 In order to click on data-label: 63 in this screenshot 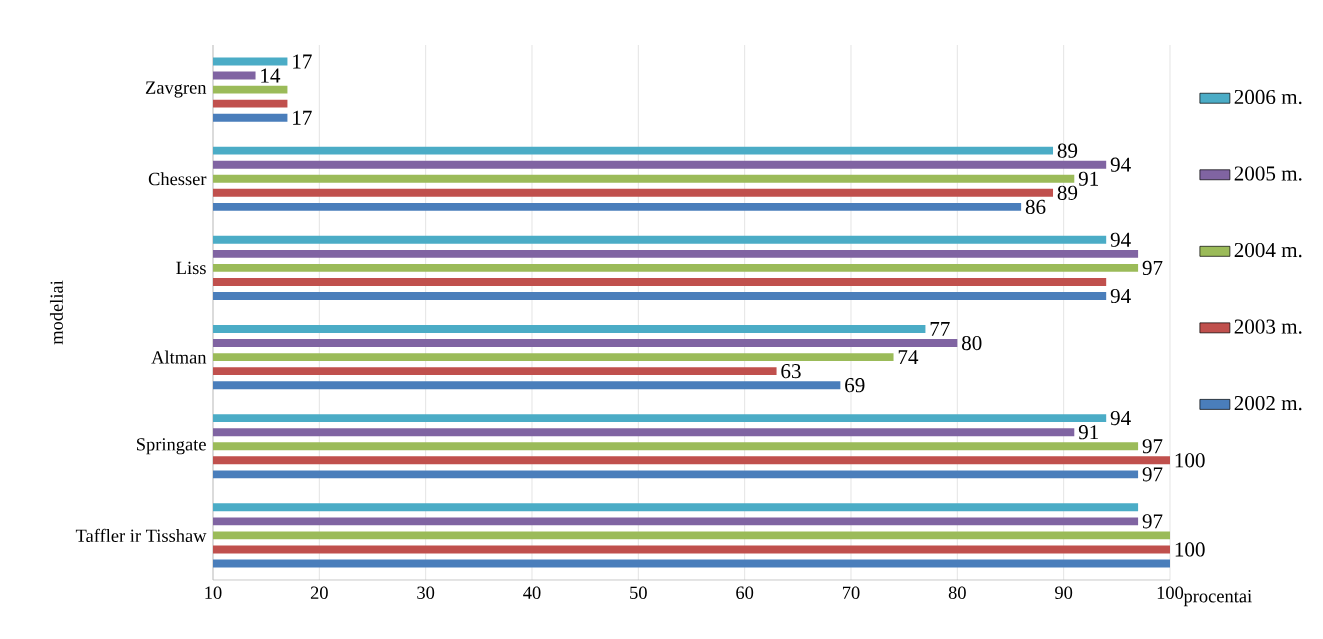, I will do `click(791, 371)`.